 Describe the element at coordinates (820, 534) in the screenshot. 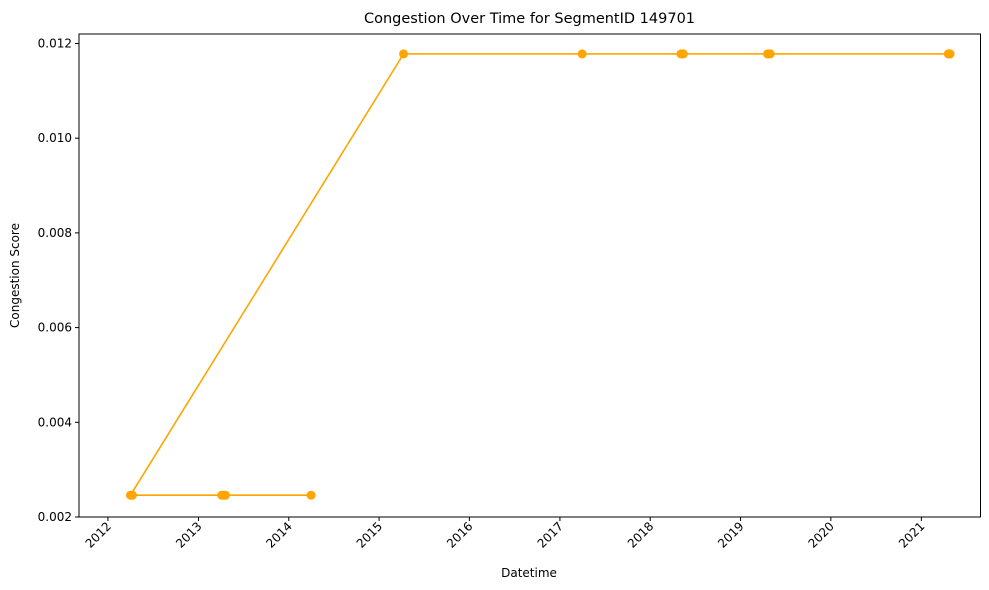

I see `x-tick-label: 2020` at that location.